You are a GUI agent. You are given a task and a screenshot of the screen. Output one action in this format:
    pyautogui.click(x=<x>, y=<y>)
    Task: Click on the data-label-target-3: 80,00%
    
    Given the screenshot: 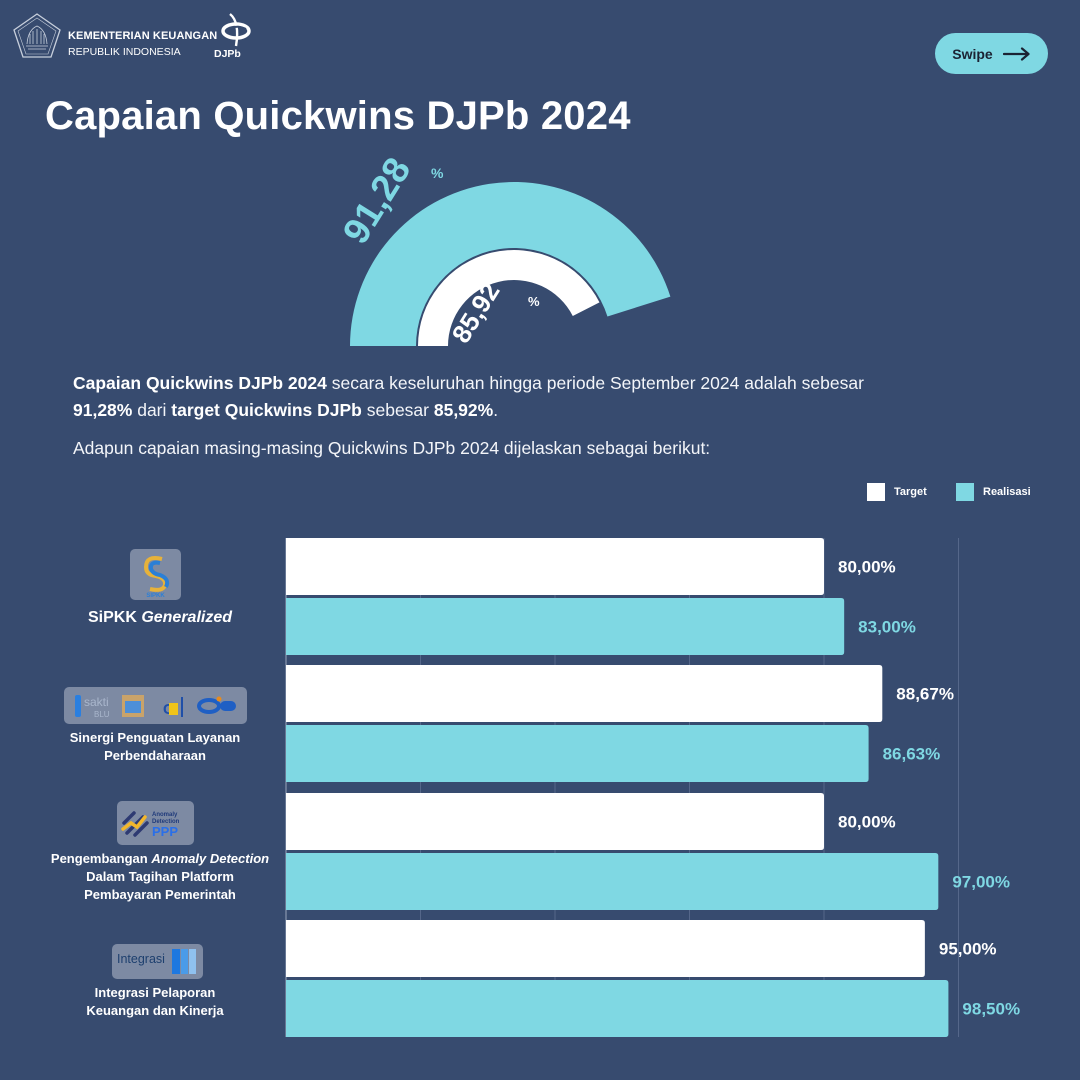 What is the action you would take?
    pyautogui.click(x=867, y=822)
    